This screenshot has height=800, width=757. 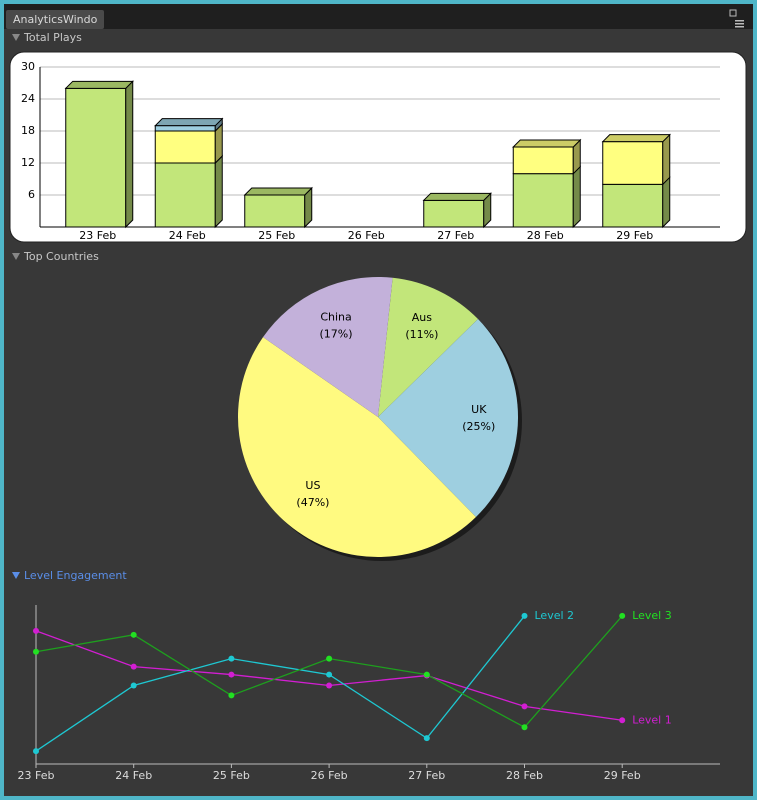 What do you see at coordinates (422, 317) in the screenshot?
I see `slice-label: Aus` at bounding box center [422, 317].